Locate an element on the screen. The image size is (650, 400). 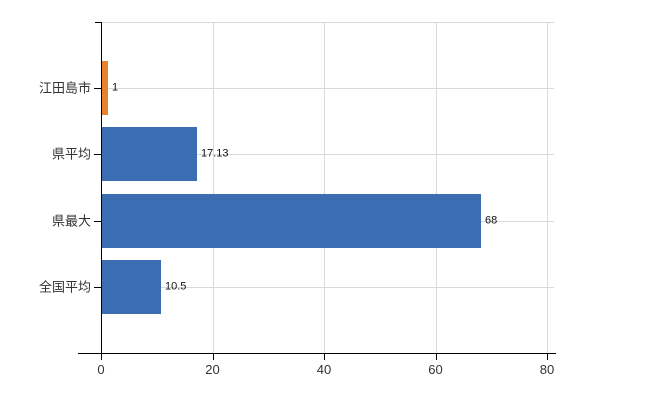
x-tick-label: 0 is located at coordinates (101, 369).